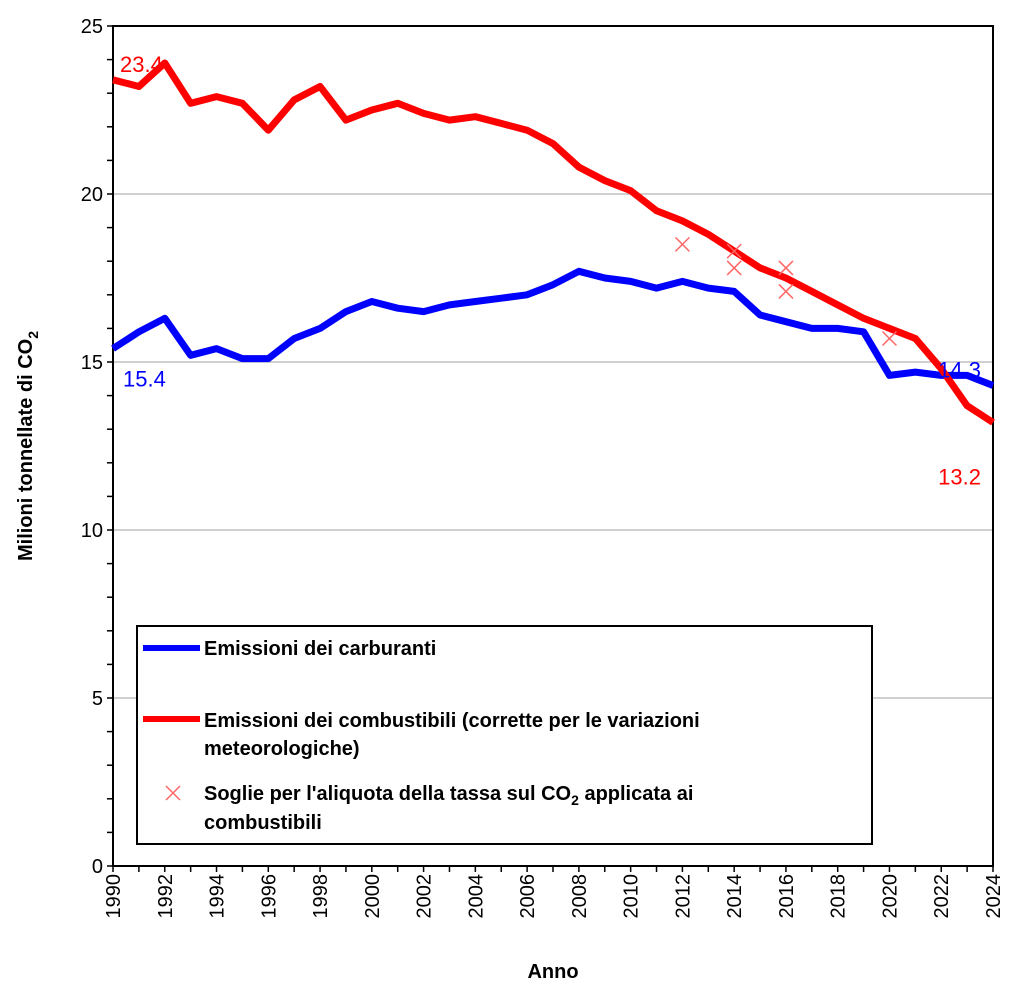 Image resolution: width=1024 pixels, height=998 pixels. Describe the element at coordinates (97, 699) in the screenshot. I see `y-tick-label-5: 5` at that location.